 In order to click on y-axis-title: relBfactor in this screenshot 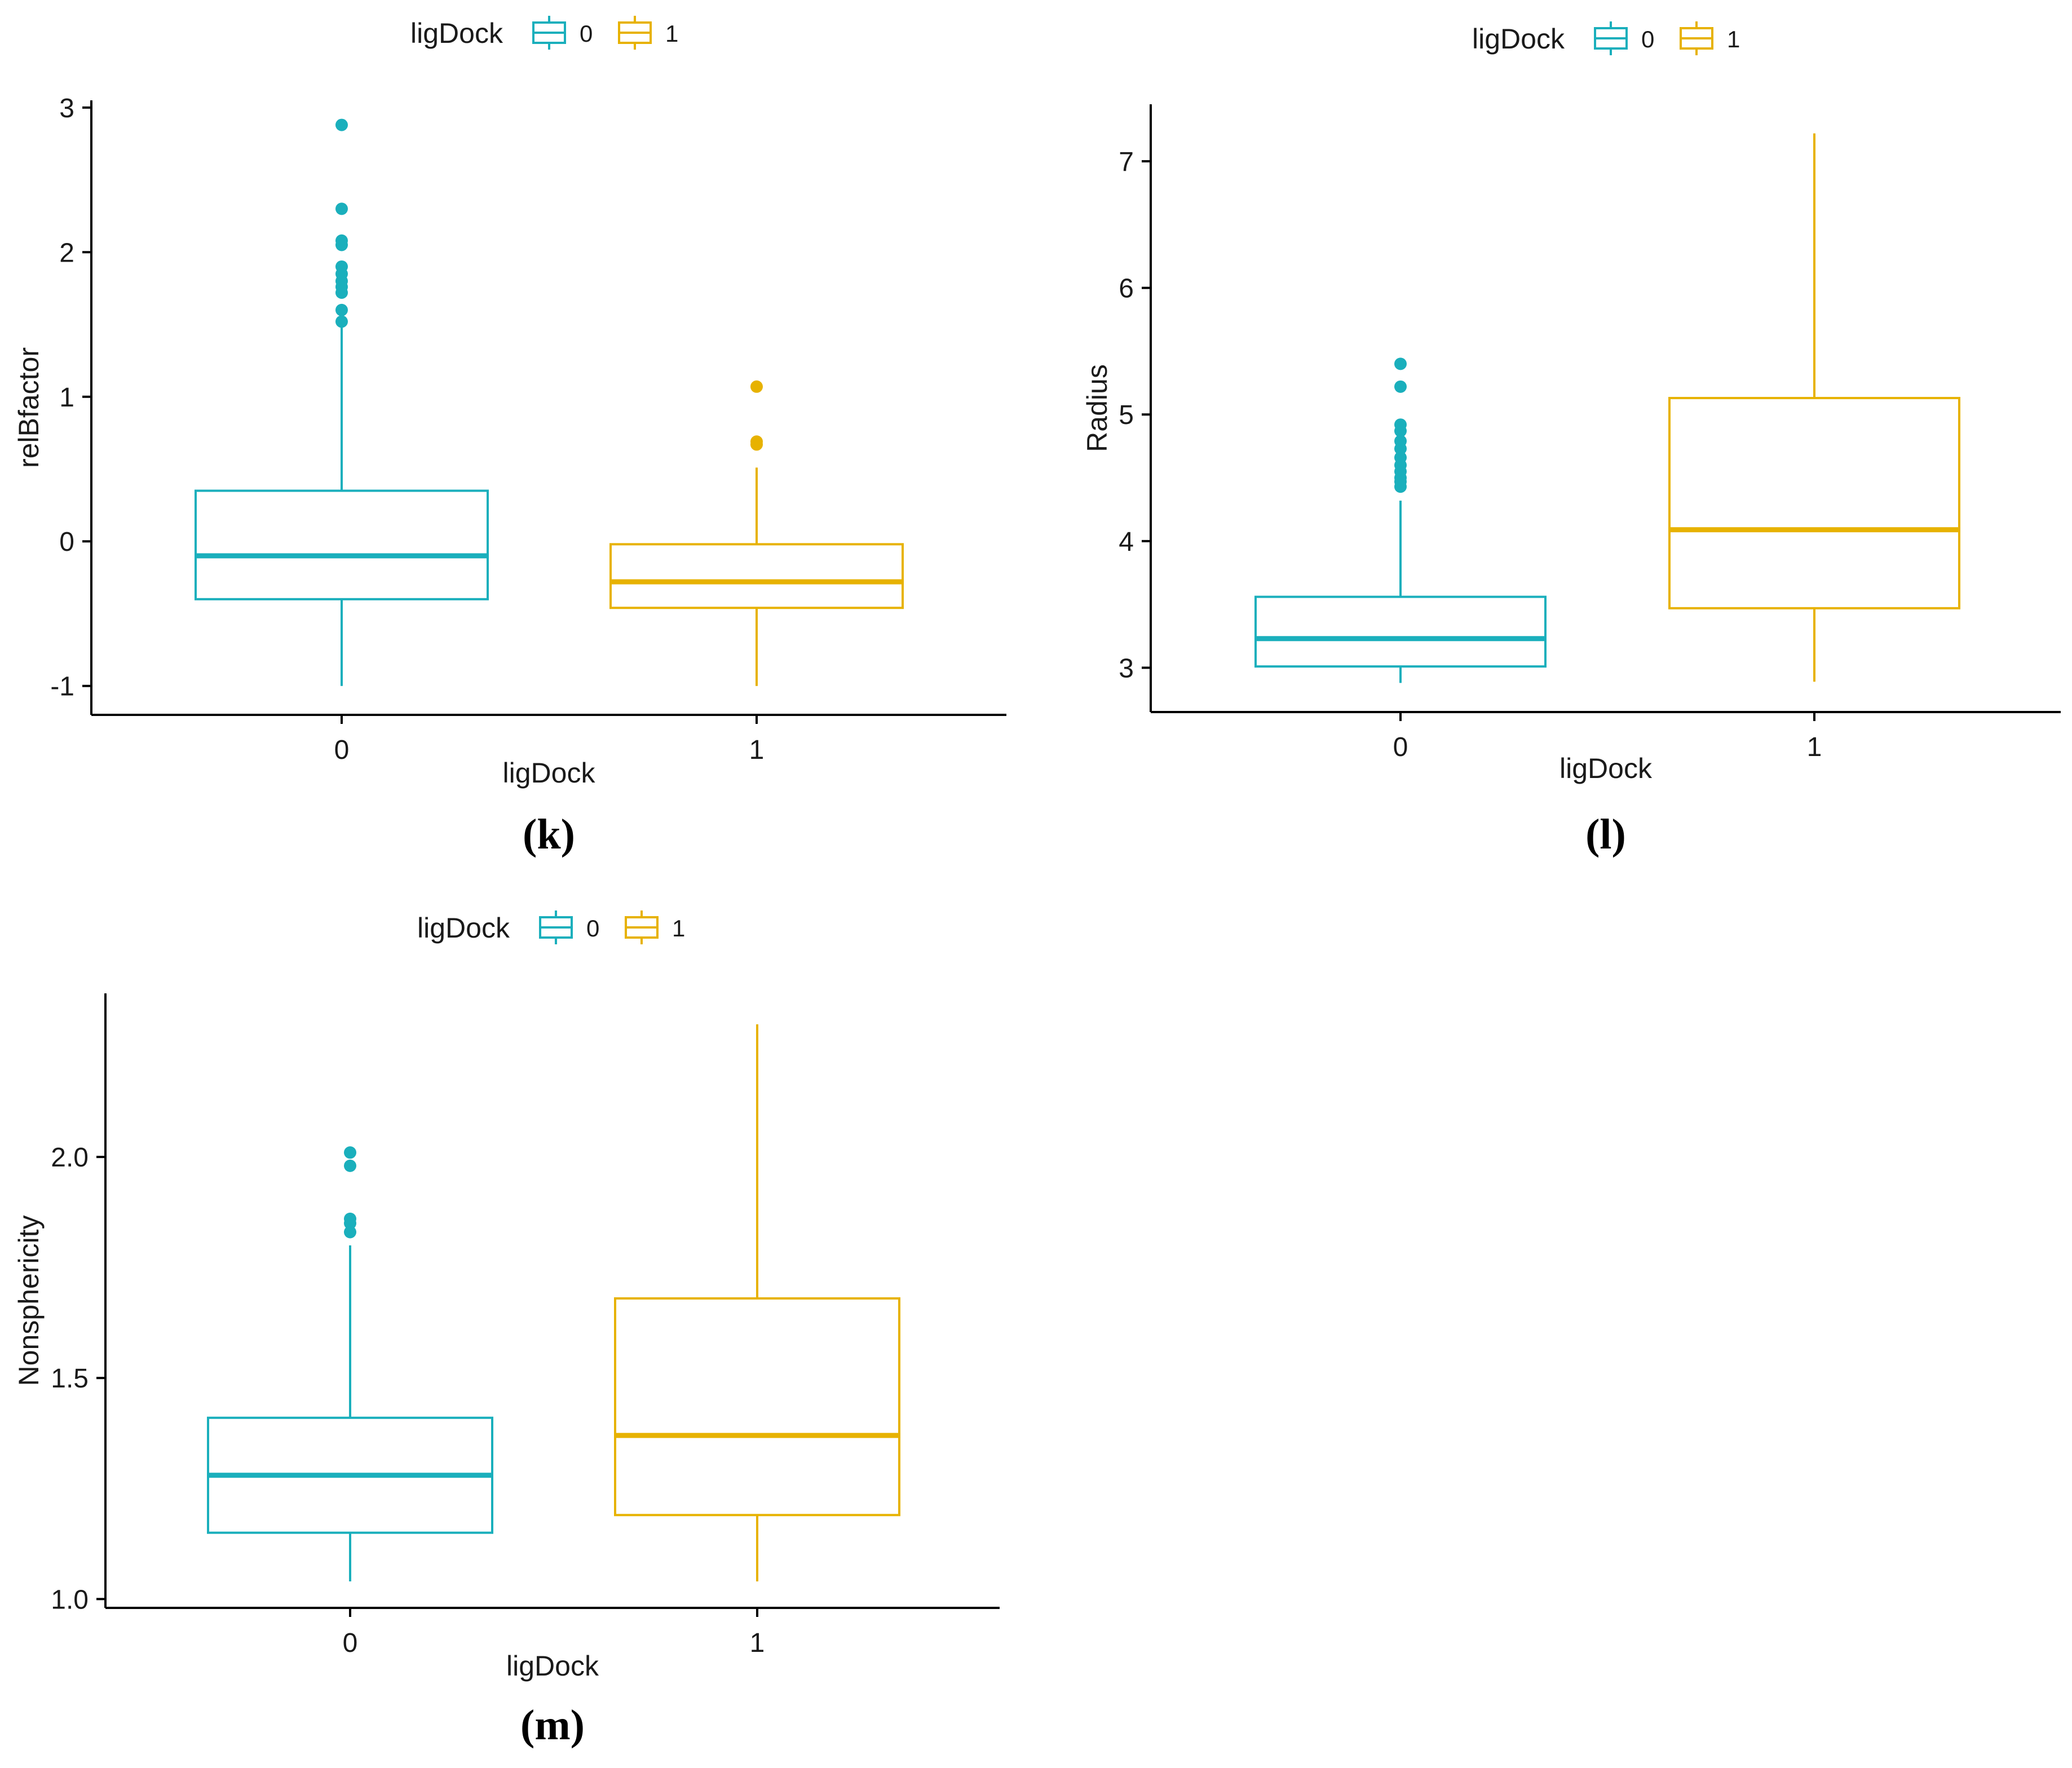, I will do `click(29, 407)`.